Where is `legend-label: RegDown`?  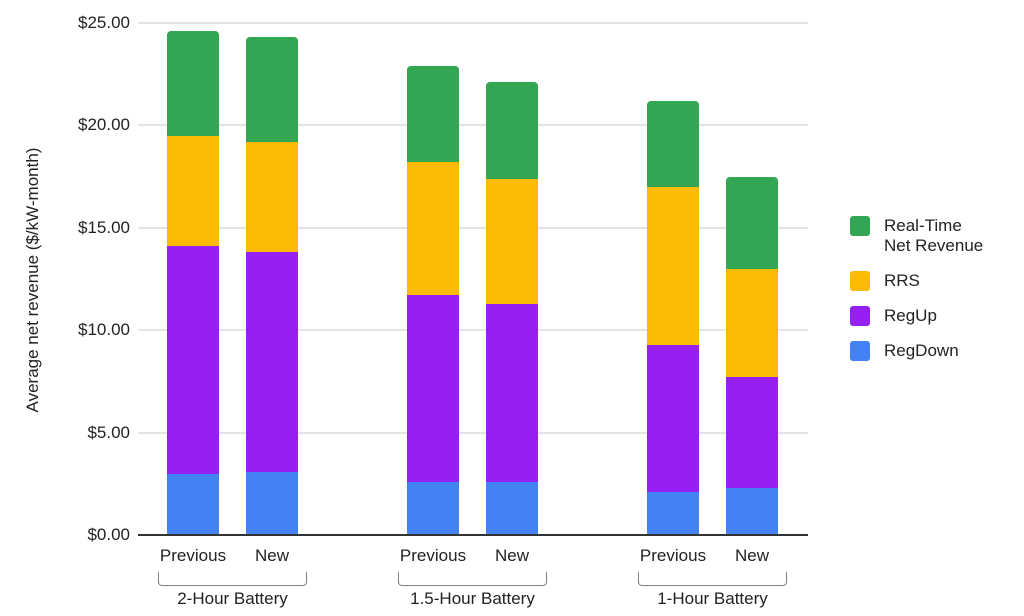
legend-label: RegDown is located at coordinates (921, 350).